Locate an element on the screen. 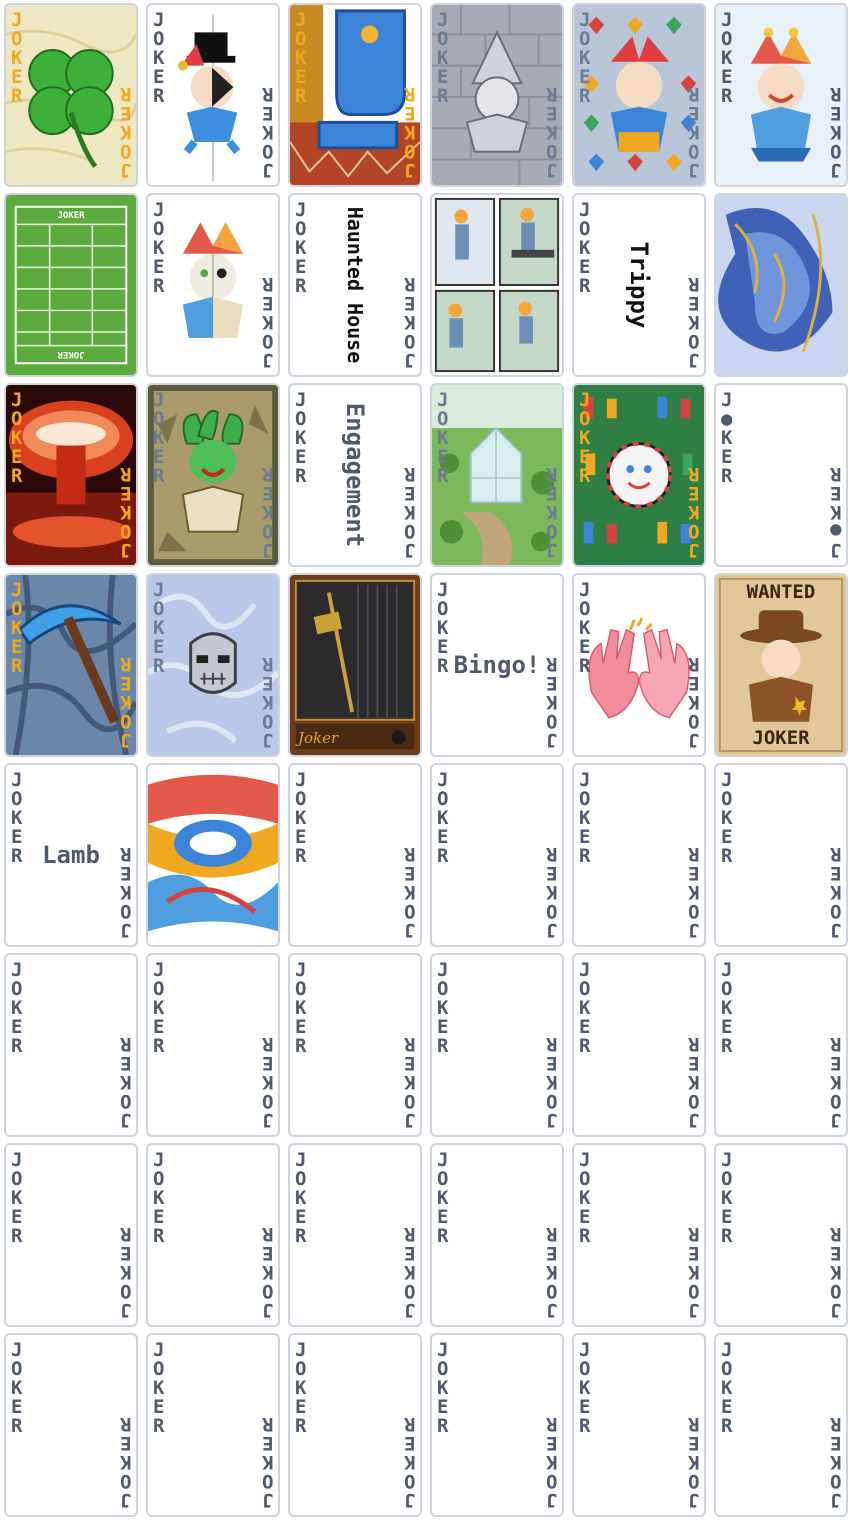 The height and width of the screenshot is (1520, 852). boot-blue-artwork is located at coordinates (355, 95).